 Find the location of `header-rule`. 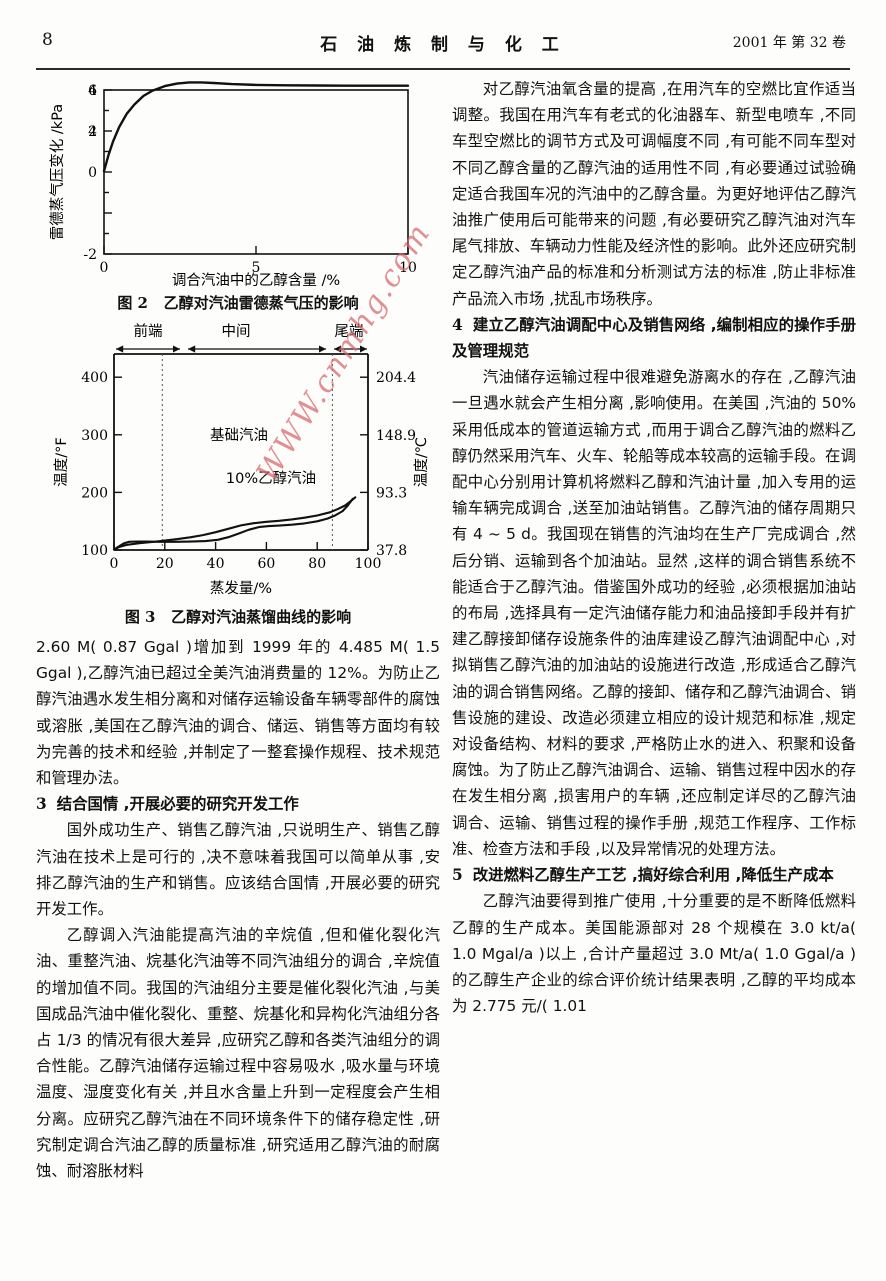

header-rule is located at coordinates (443, 69).